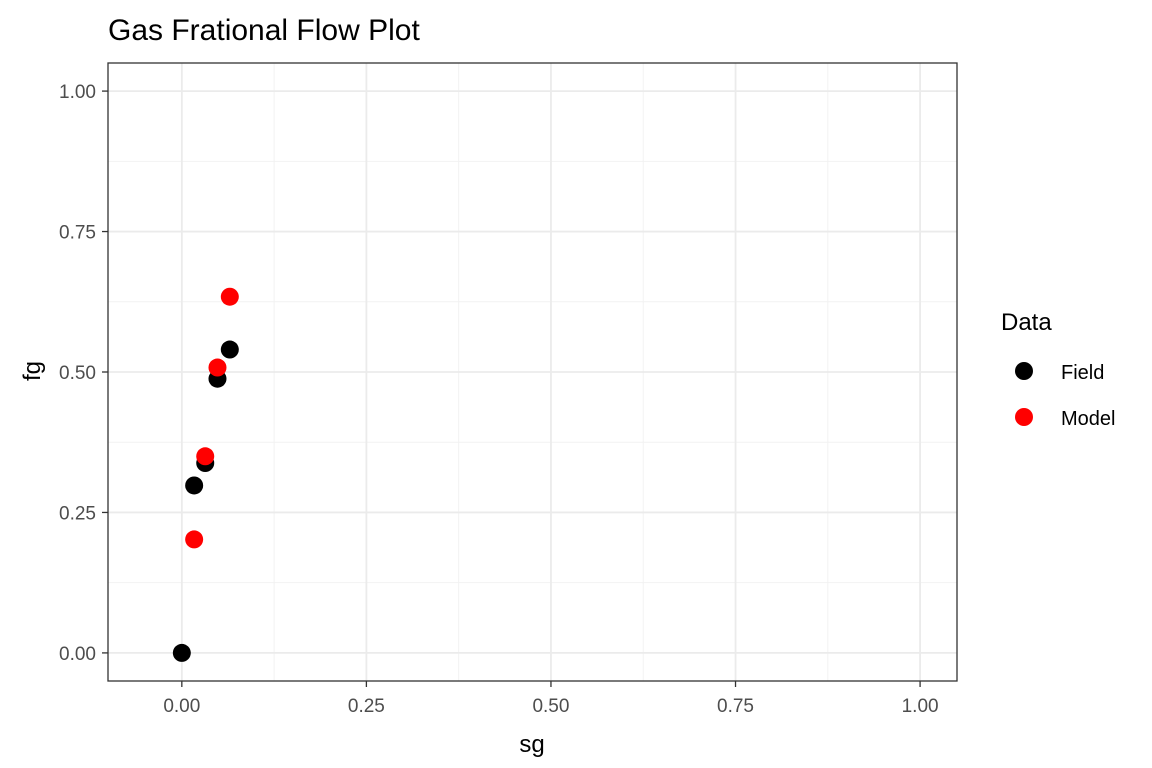 This screenshot has width=1152, height=768. What do you see at coordinates (264, 30) in the screenshot?
I see `chart-title: Gas Frational Flow Plot` at bounding box center [264, 30].